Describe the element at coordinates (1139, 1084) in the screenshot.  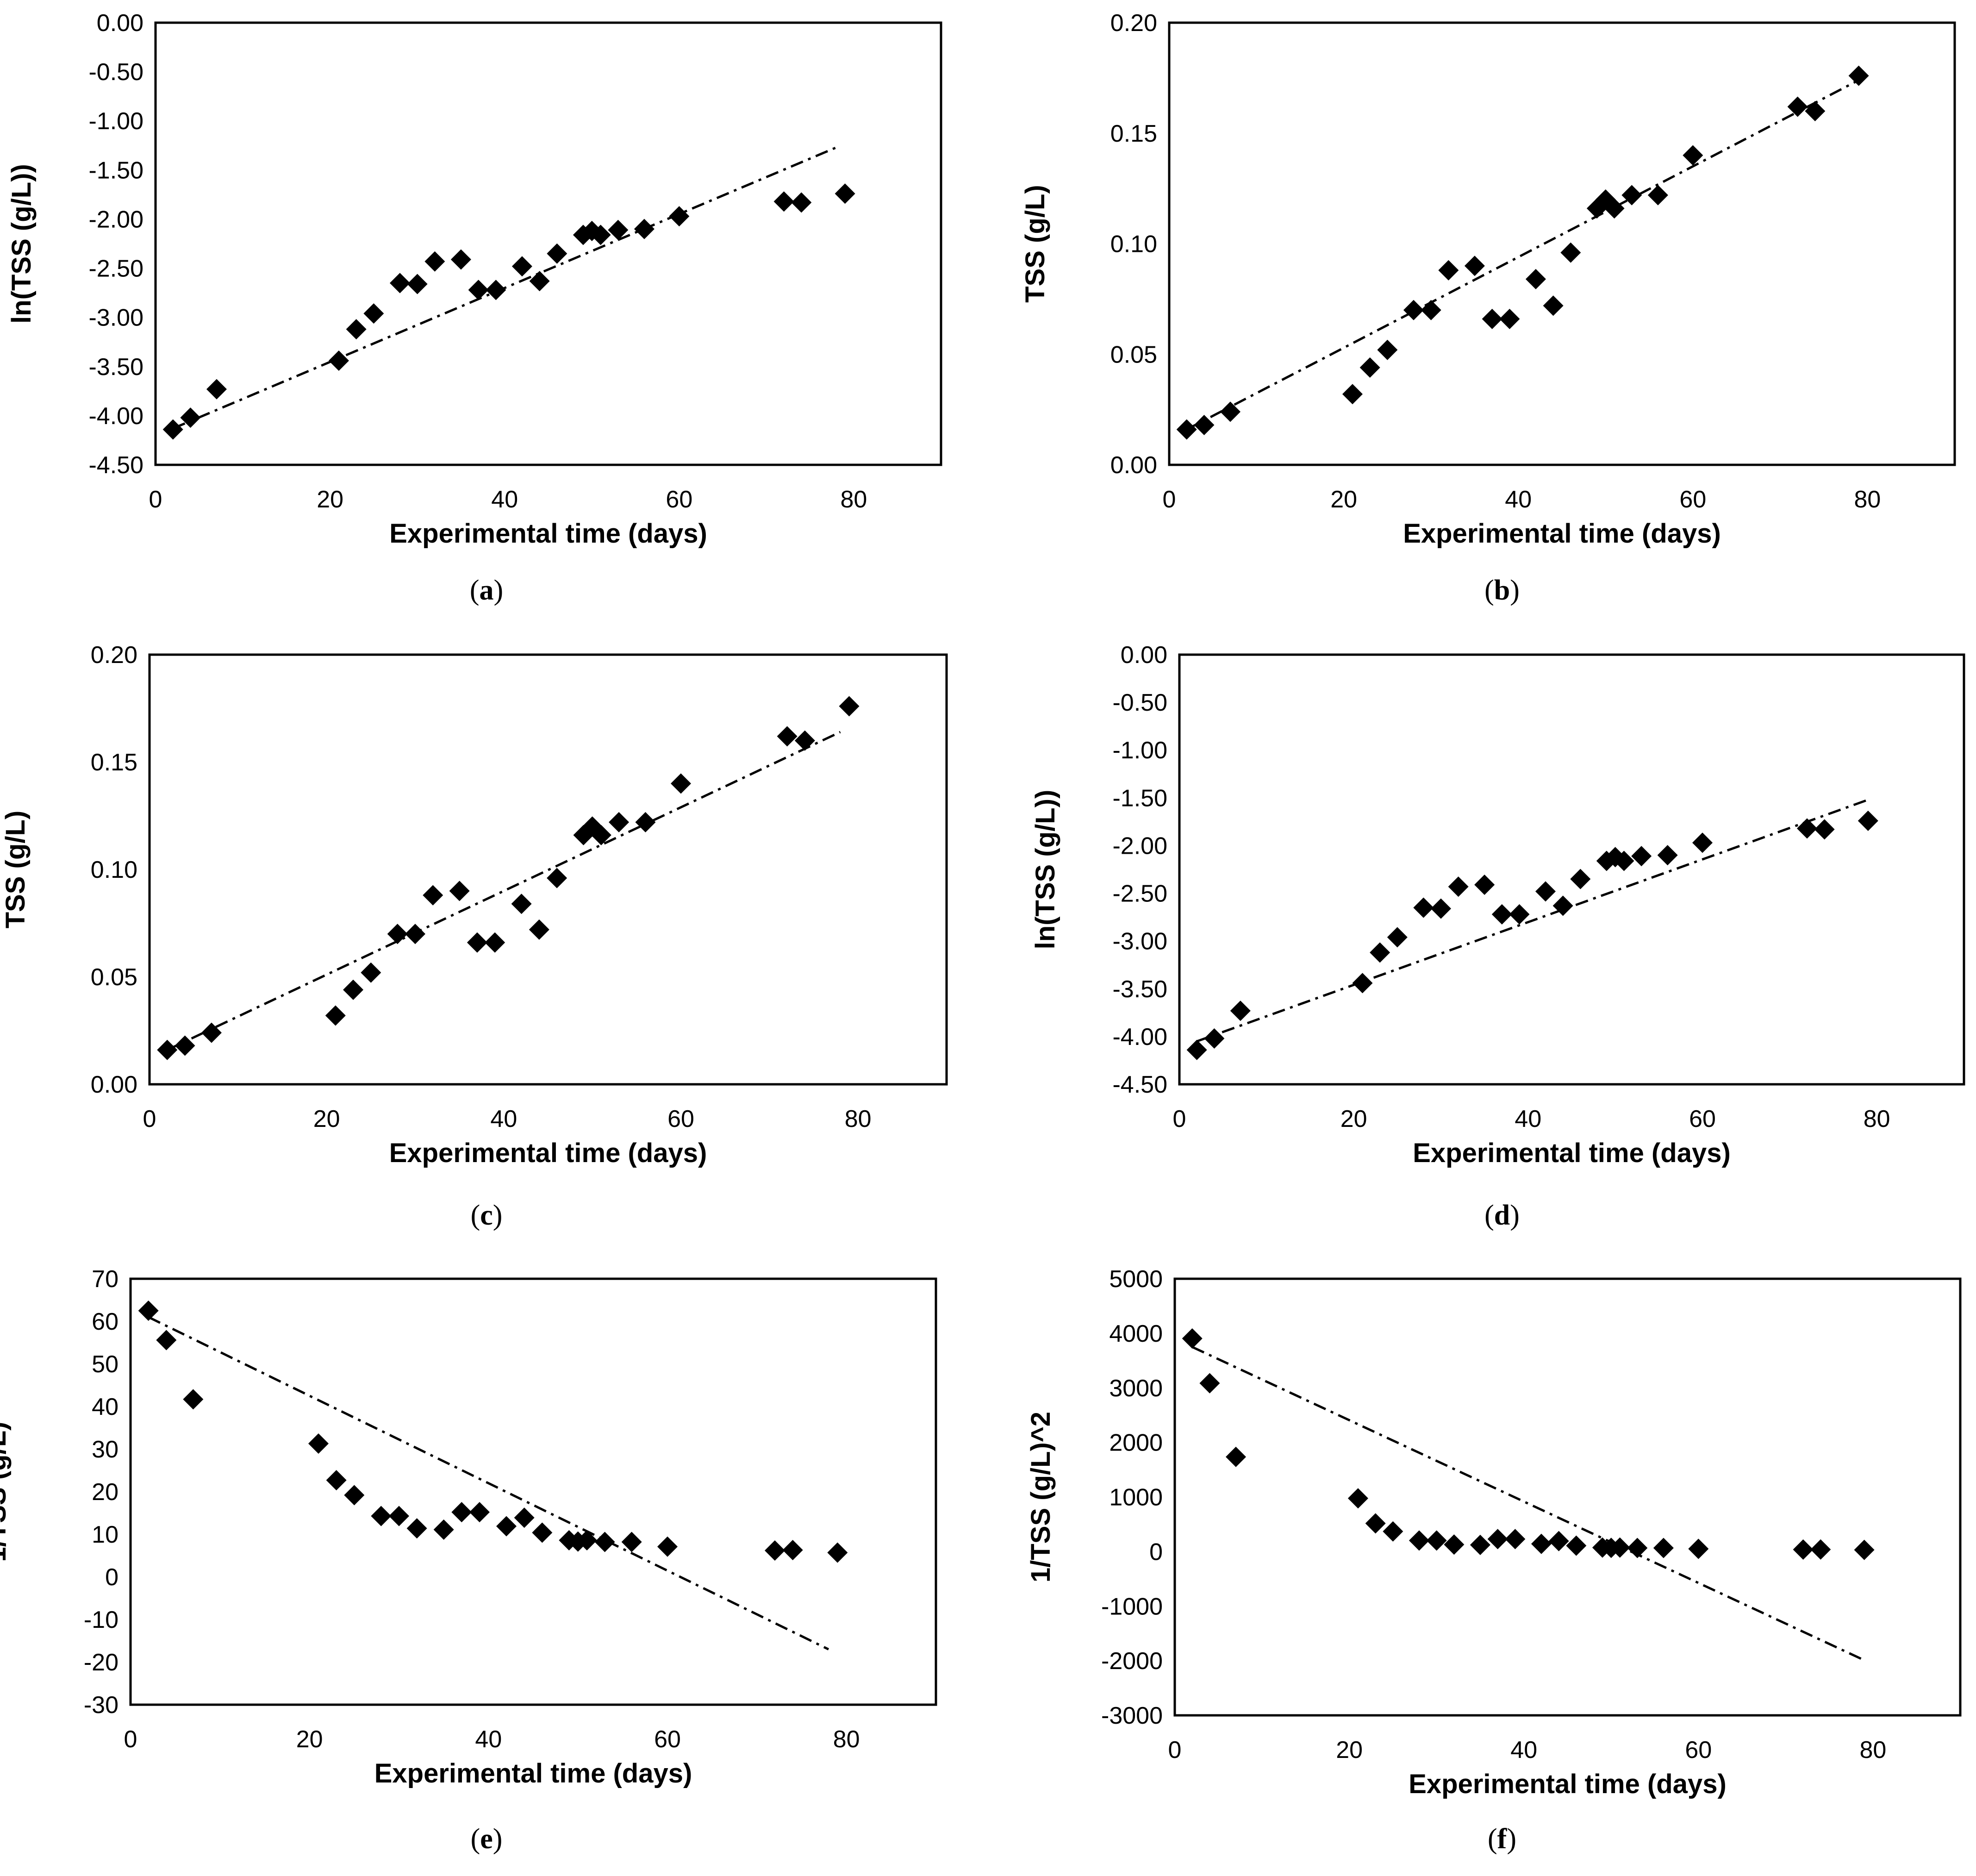
I see `y-tick-label: -4.50` at that location.